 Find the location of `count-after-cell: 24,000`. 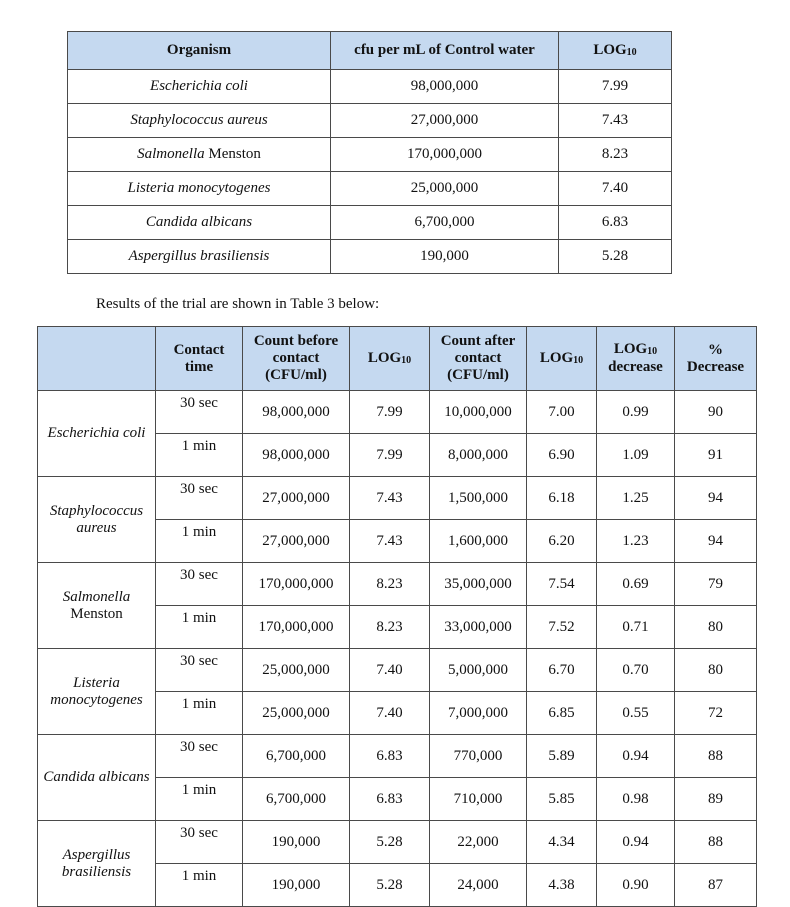

count-after-cell: 24,000 is located at coordinates (478, 885).